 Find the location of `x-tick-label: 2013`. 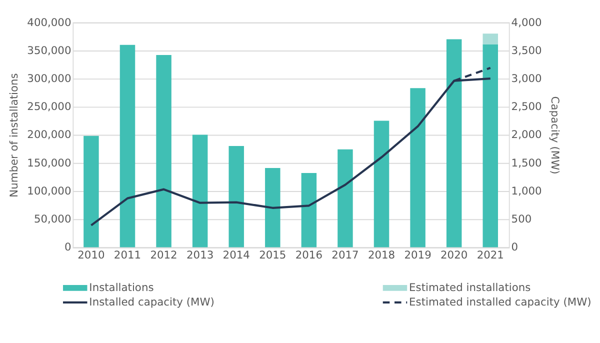

x-tick-label: 2013 is located at coordinates (200, 255).